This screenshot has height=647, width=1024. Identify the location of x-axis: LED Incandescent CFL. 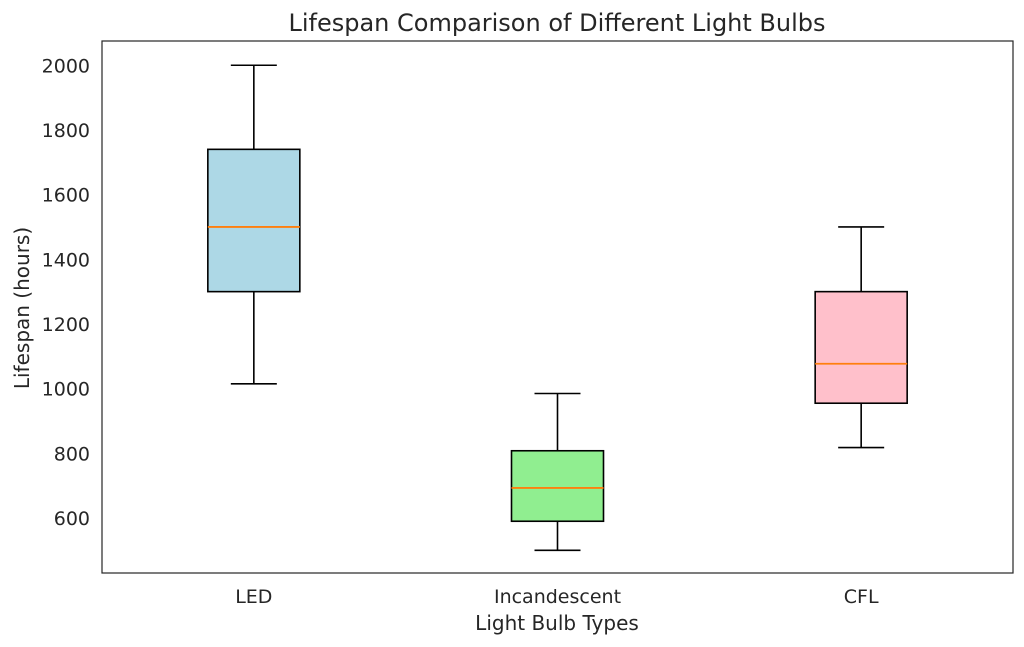
(557, 597).